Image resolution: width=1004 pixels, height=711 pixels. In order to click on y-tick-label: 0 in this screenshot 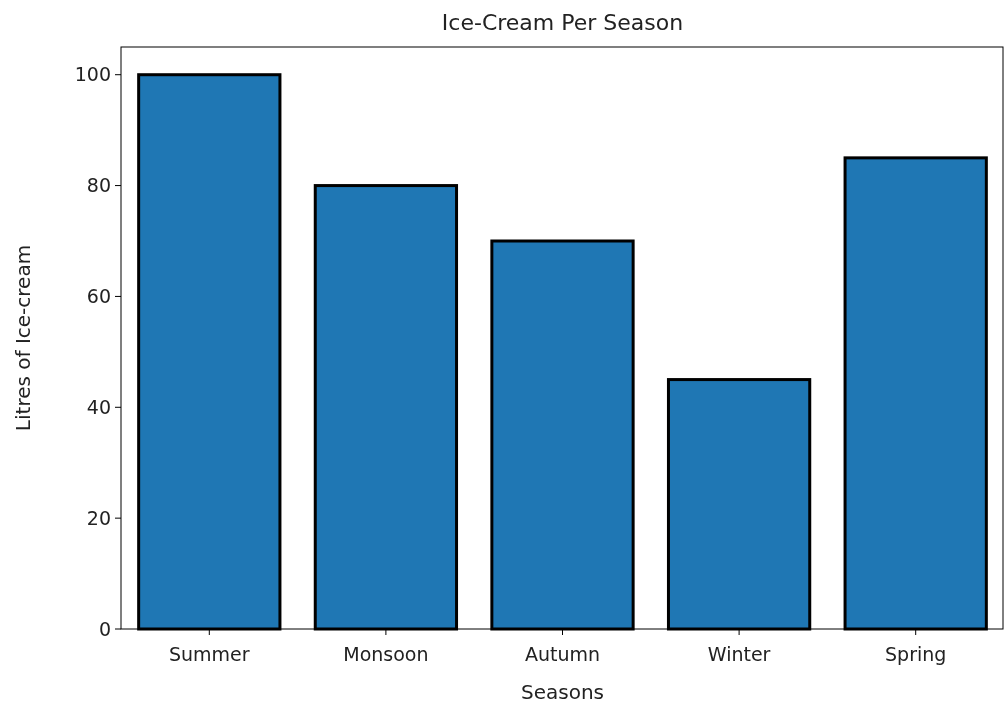, I will do `click(104, 628)`.